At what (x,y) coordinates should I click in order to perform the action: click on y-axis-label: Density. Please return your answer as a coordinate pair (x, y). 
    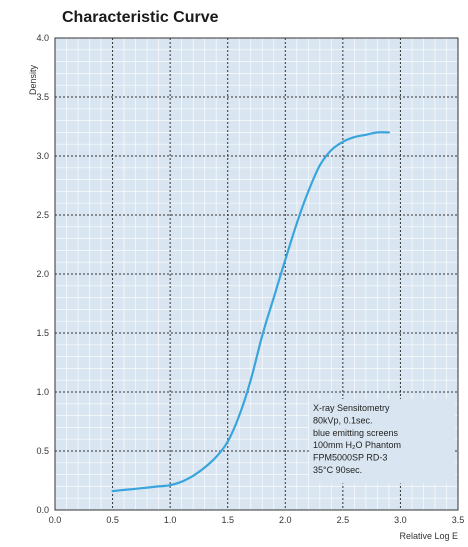
    Looking at the image, I should click on (33, 79).